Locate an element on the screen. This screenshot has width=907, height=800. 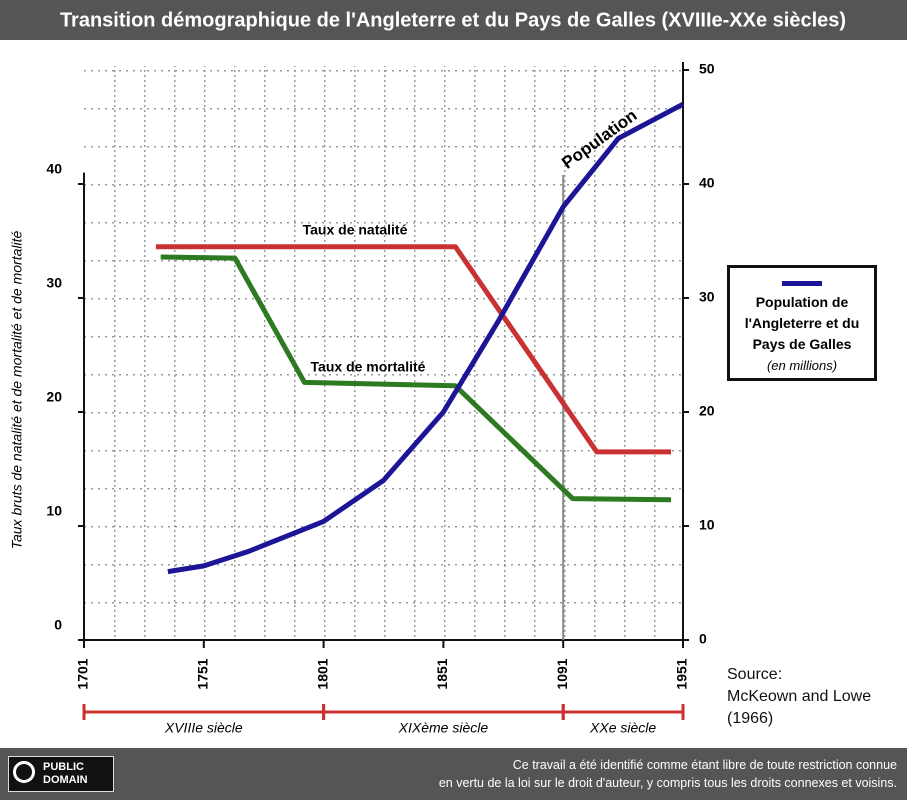
y-tick-label: 0 is located at coordinates (58, 625).